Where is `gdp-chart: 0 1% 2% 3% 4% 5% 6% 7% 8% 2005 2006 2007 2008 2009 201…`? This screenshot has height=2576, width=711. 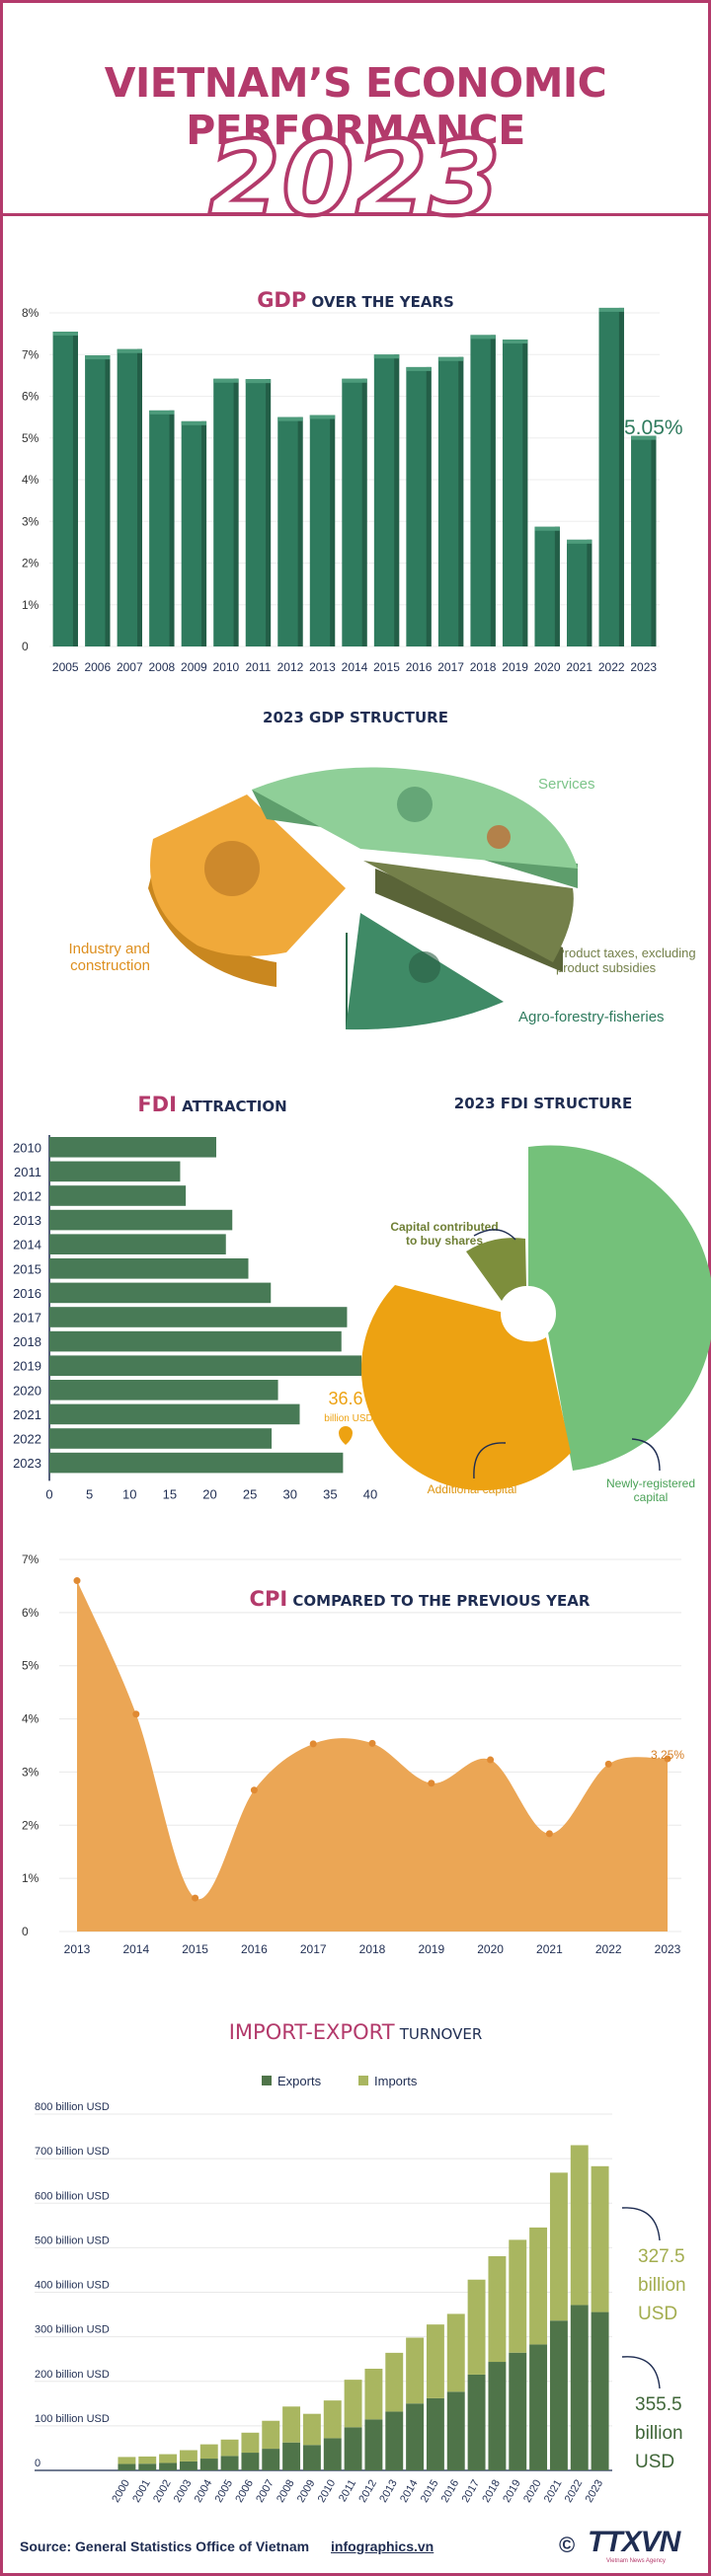 gdp-chart: 0 1% 2% 3% 4% 5% 6% 7% 8% 2005 2006 2007 2008 2009 201… is located at coordinates (352, 490).